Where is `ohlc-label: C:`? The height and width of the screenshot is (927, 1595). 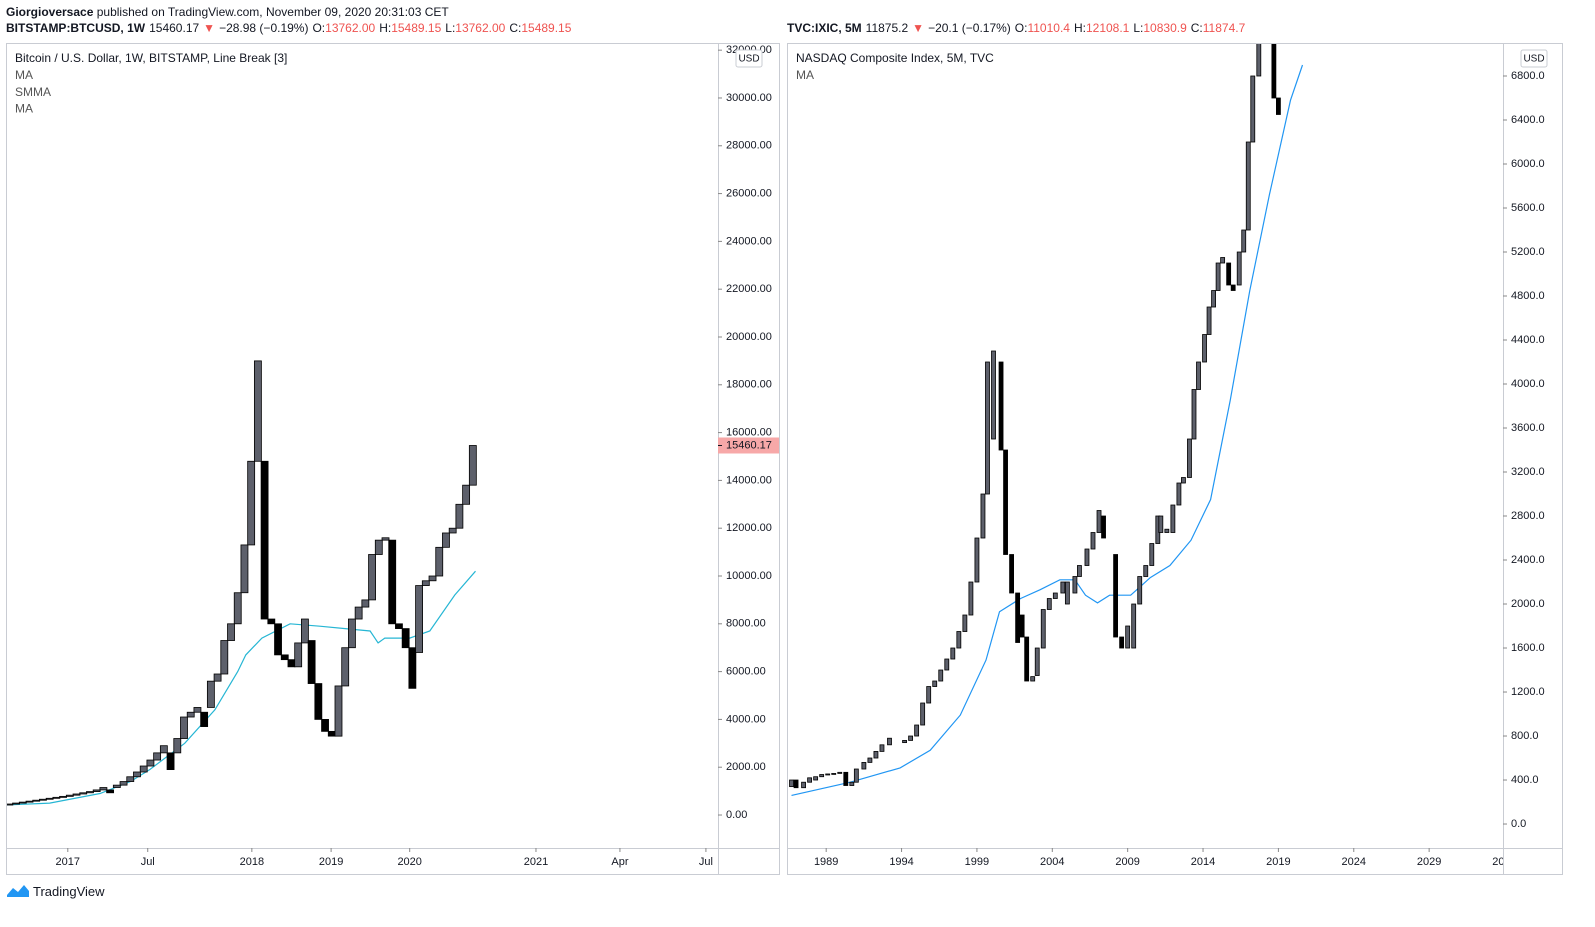
ohlc-label: C: is located at coordinates (515, 28).